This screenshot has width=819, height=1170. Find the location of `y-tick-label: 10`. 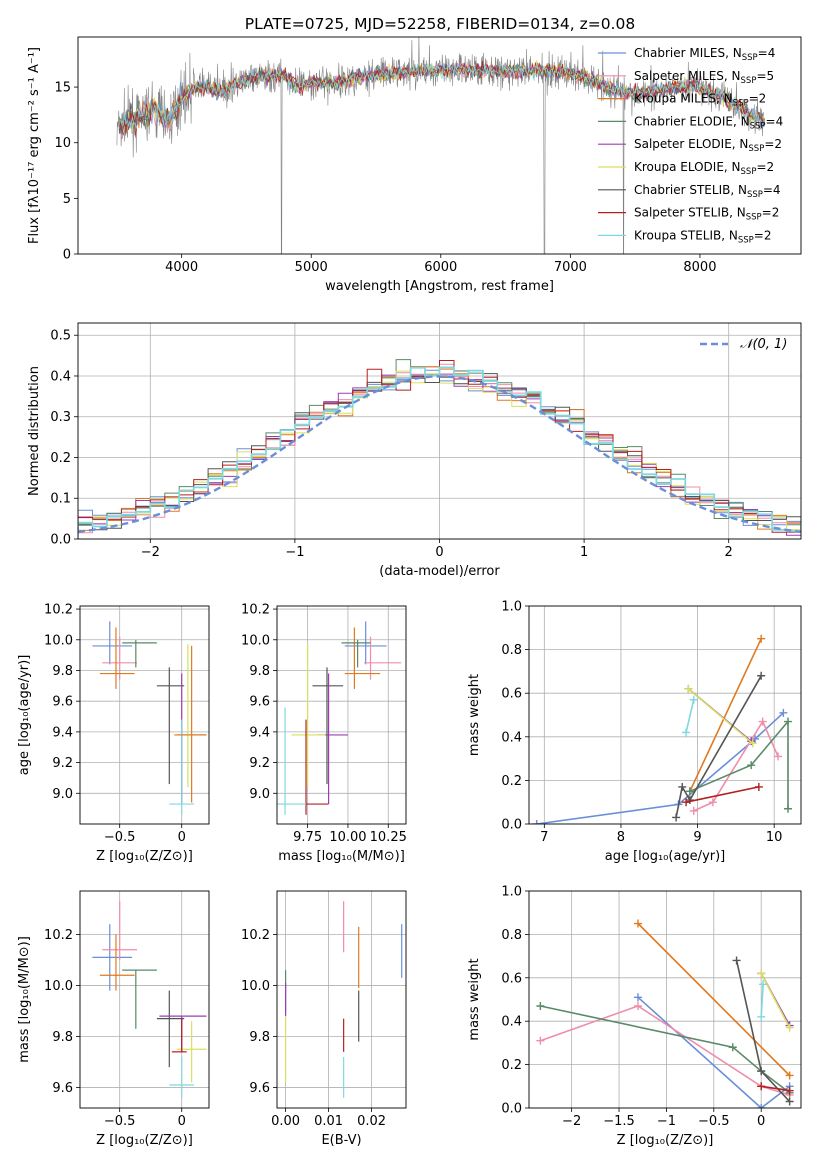

y-tick-label: 10 is located at coordinates (62, 143).